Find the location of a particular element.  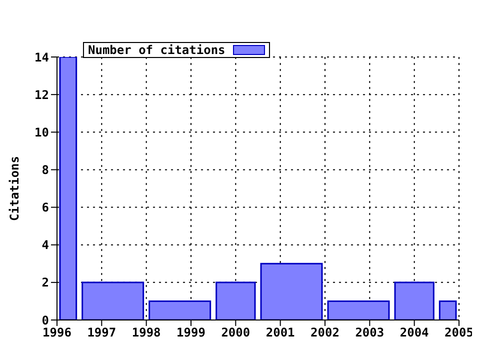

x-tick-label: 2000 is located at coordinates (235, 333).